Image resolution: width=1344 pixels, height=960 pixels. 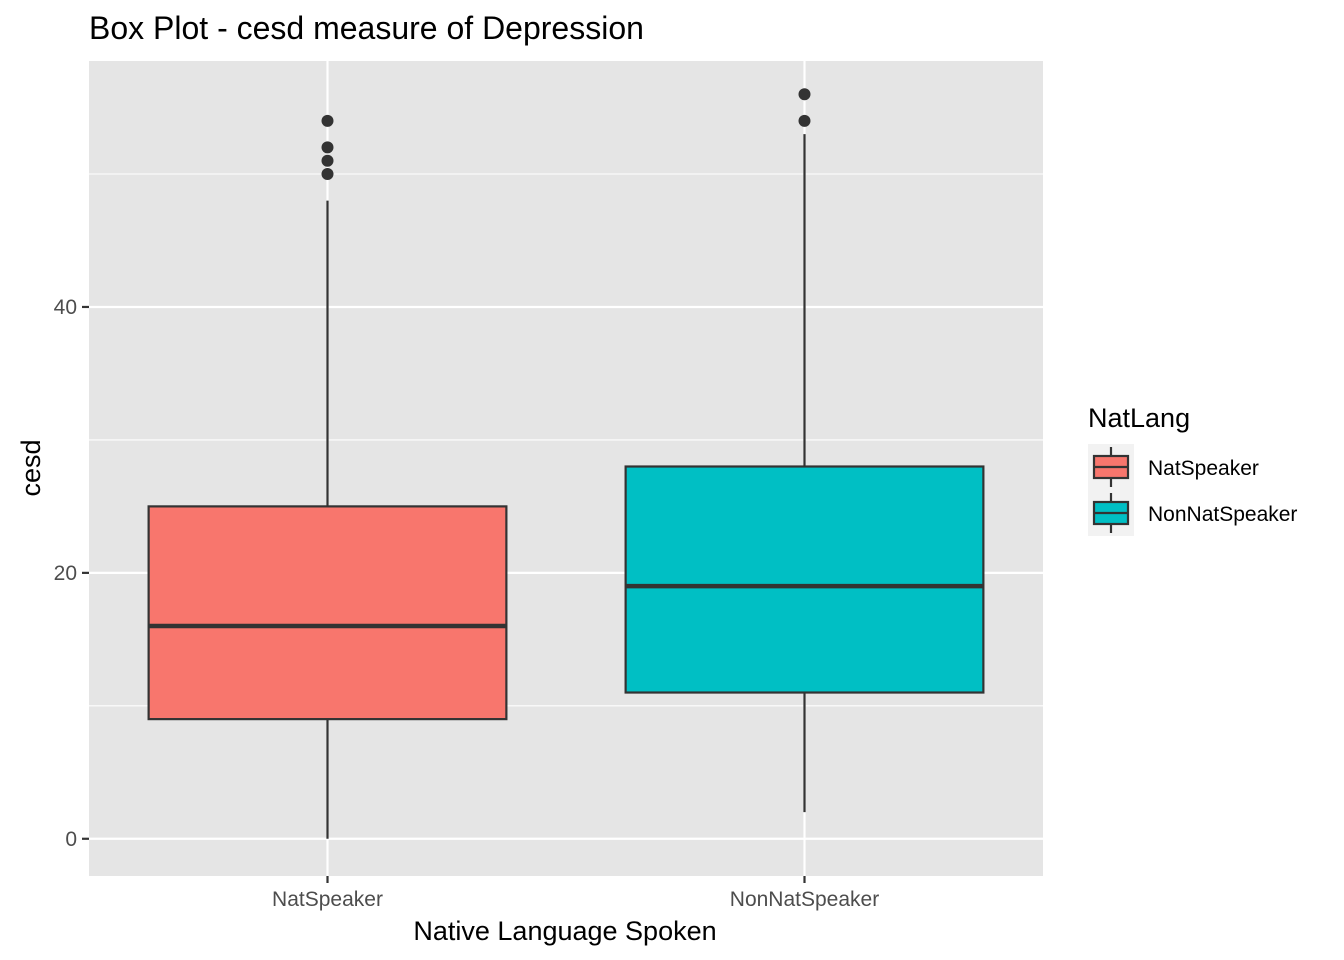 I want to click on x-tick-label: NonNatSpeaker, so click(x=804, y=899).